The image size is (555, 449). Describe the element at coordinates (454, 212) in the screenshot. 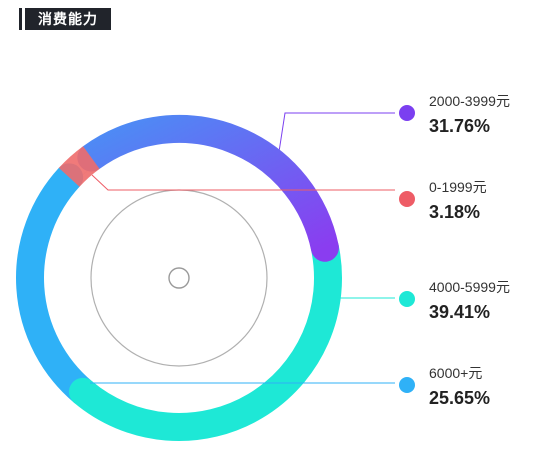

I see `legend-percent-0-1999: 3.18%` at that location.